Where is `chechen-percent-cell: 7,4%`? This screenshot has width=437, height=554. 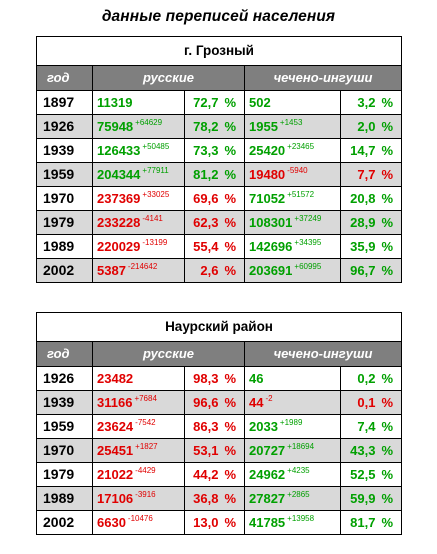
chechen-percent-cell: 7,4% is located at coordinates (371, 426).